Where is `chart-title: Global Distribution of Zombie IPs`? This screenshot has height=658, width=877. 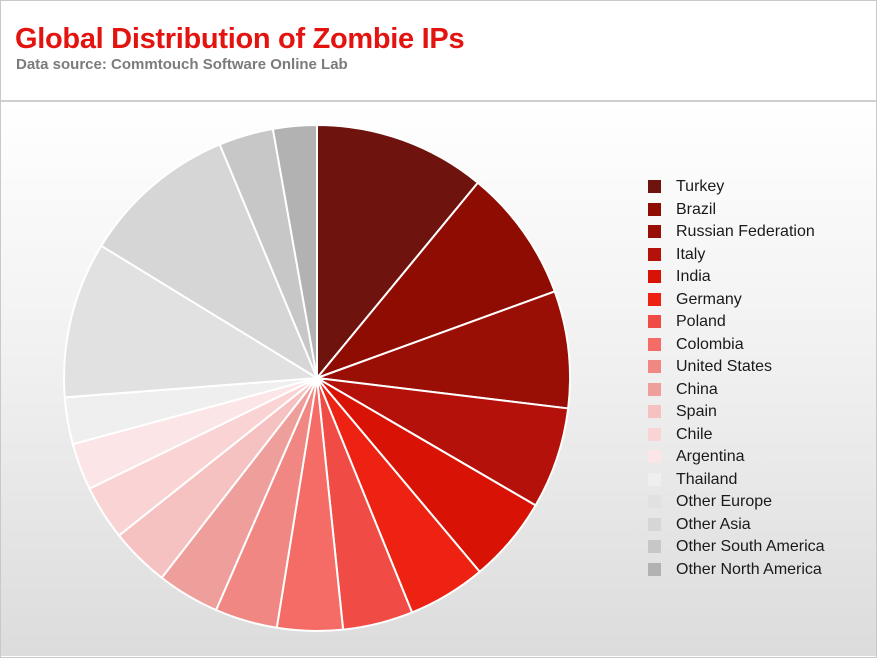 chart-title: Global Distribution of Zombie IPs is located at coordinates (240, 39).